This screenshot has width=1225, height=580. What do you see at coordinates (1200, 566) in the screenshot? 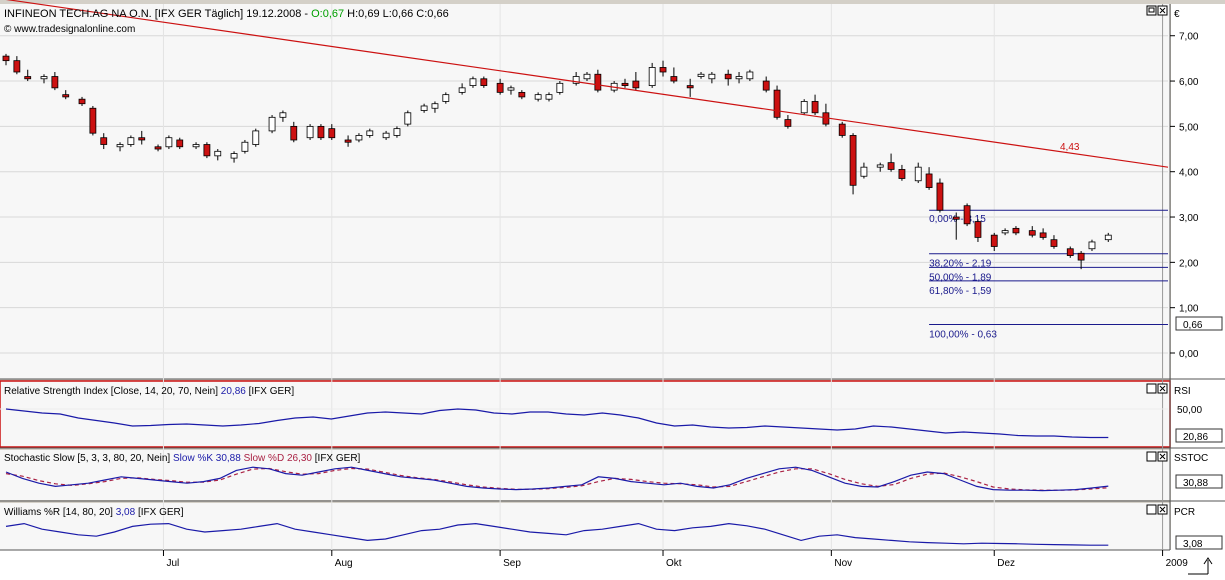
I see `resize-handle-icon` at bounding box center [1200, 566].